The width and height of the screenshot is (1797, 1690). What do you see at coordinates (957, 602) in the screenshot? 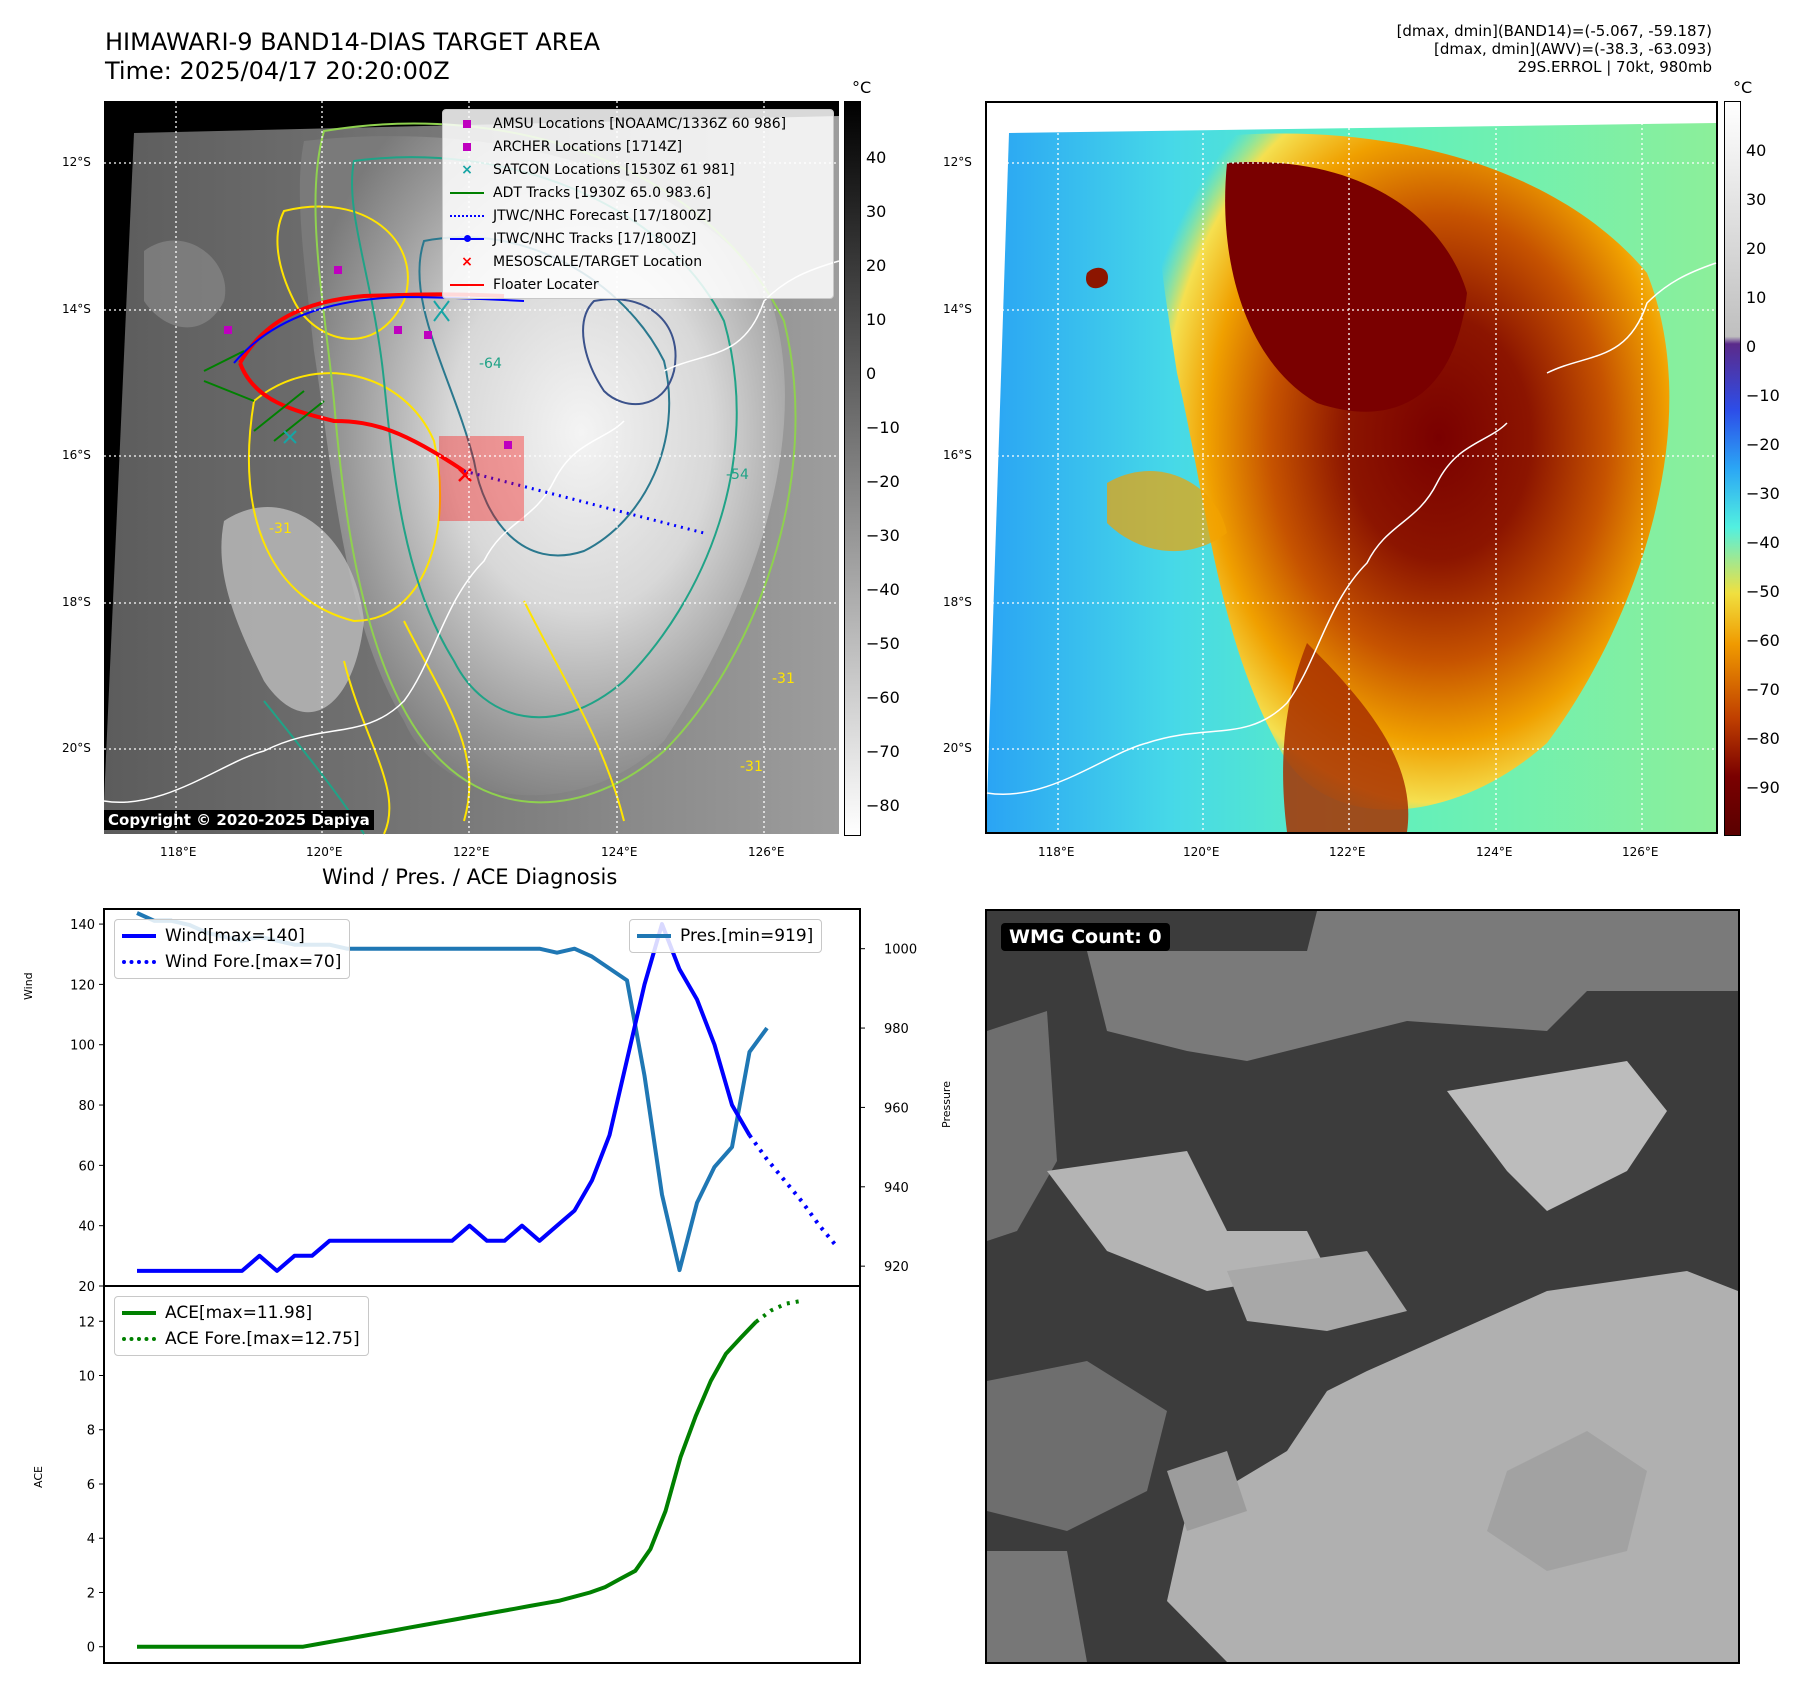
I see `color-lat-label-18s: 18°S` at bounding box center [957, 602].